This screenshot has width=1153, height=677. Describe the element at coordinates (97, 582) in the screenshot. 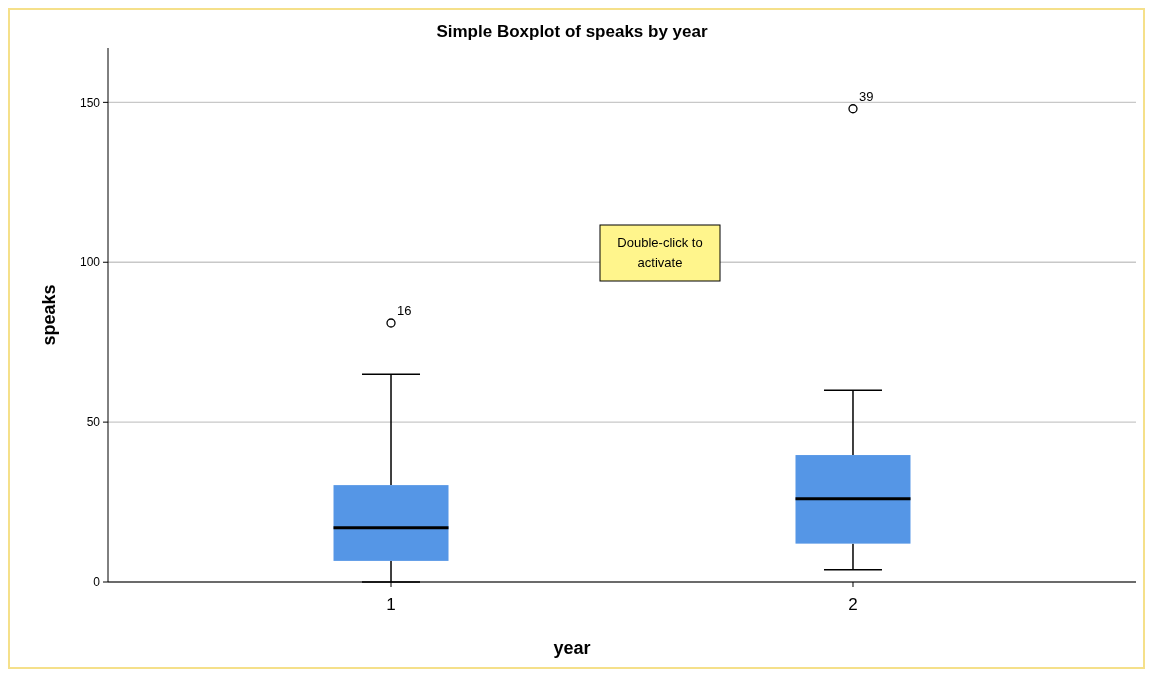

I see `y-tick-label: 0` at that location.